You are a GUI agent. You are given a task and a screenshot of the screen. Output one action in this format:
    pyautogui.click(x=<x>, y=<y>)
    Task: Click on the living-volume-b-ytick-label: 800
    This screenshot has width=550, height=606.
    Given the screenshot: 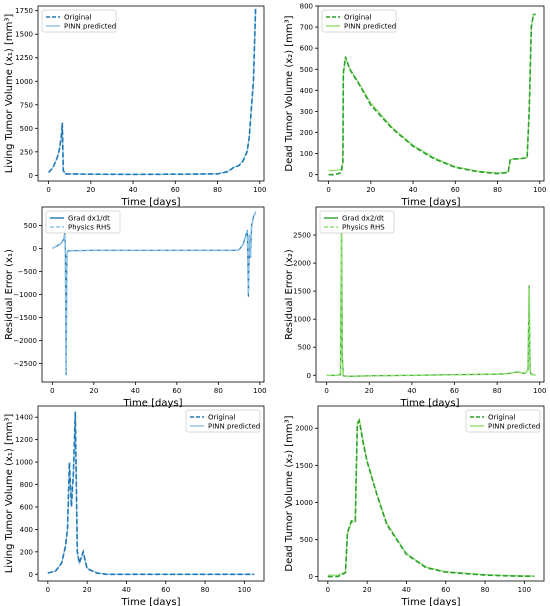 What is the action you would take?
    pyautogui.click(x=26, y=485)
    